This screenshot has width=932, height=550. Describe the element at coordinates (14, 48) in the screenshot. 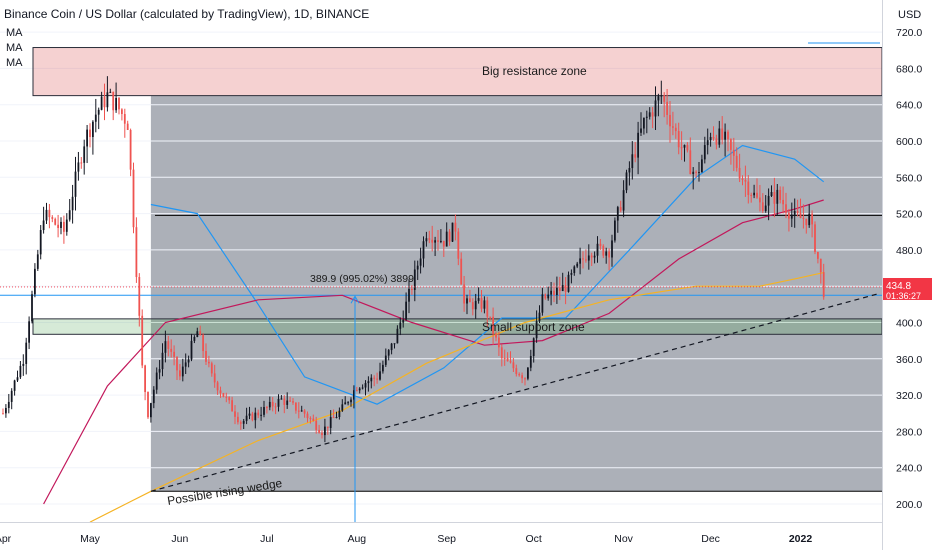

I see `indicator-ma-2: MA` at that location.